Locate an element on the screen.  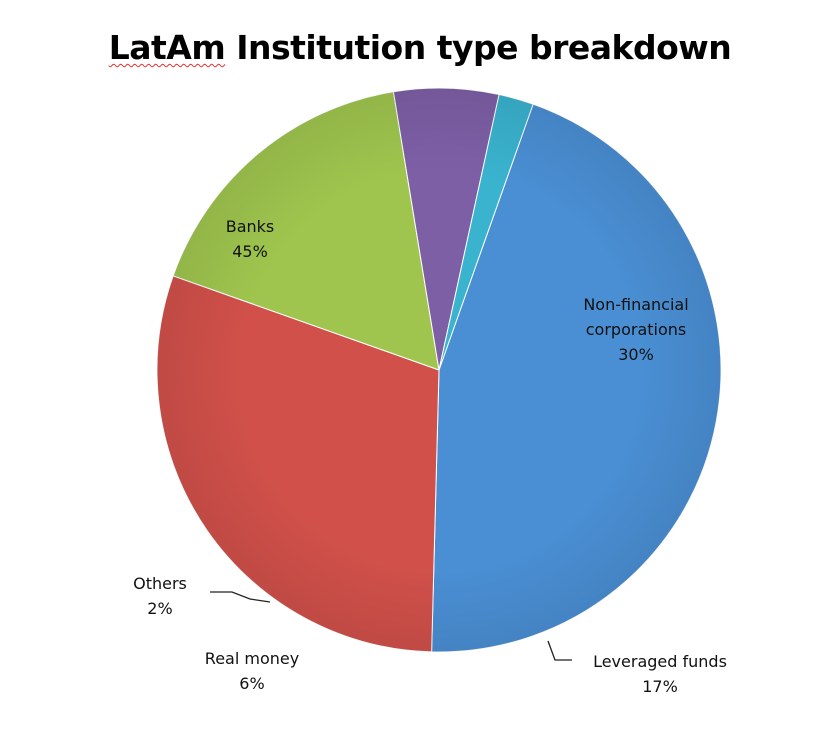
label-real-money: Real money 6% is located at coordinates (252, 671).